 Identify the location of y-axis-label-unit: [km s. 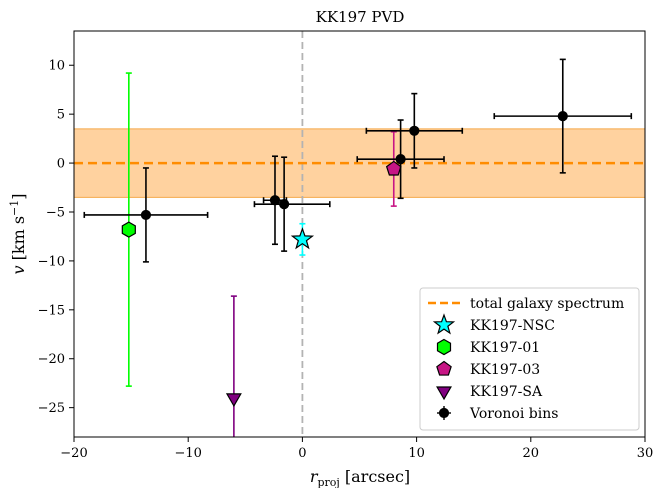
(18, 241).